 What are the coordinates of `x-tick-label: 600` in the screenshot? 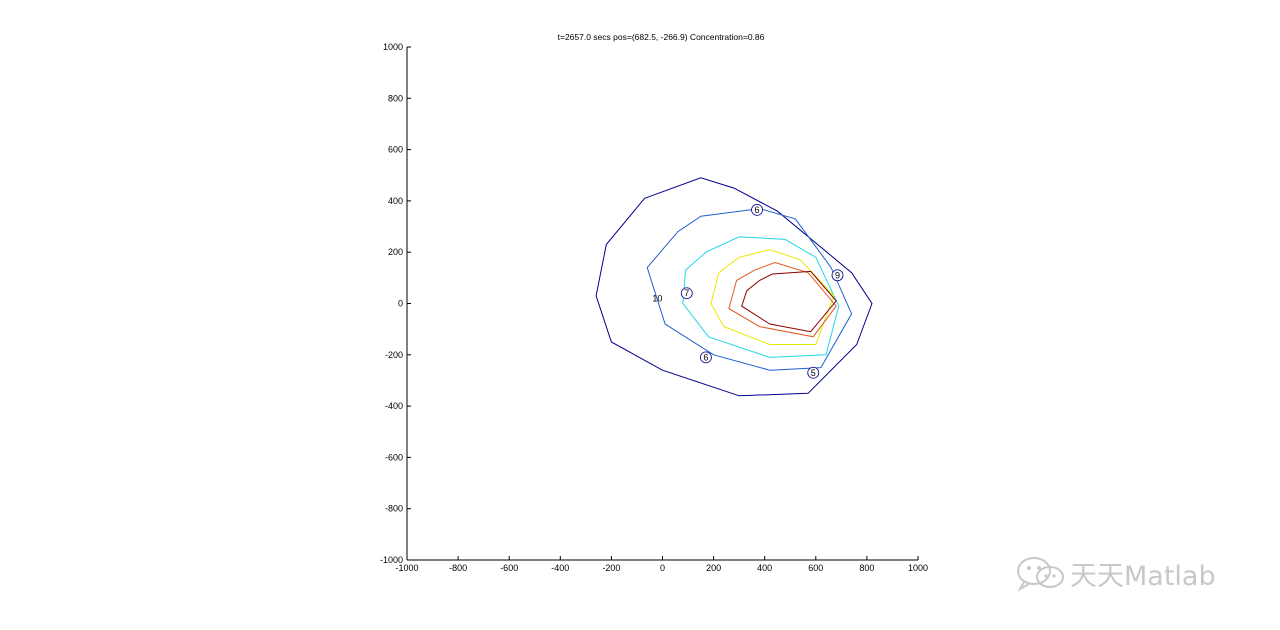 It's located at (815, 568).